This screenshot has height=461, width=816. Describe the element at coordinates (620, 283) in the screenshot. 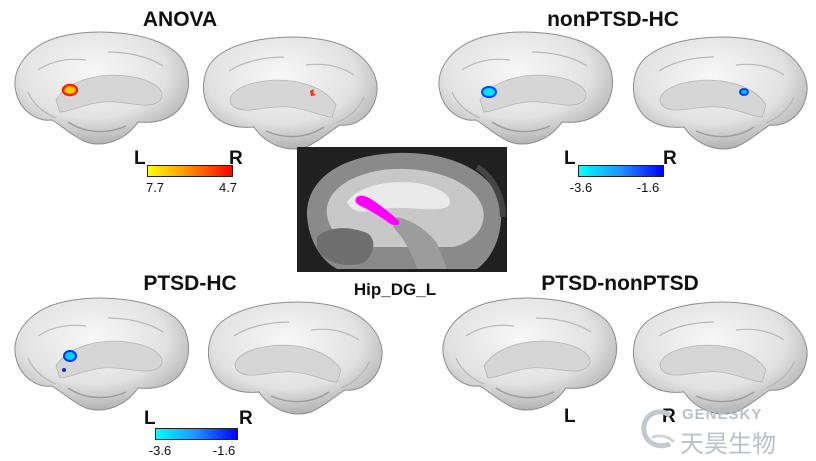

I see `ptsd-nonptsd-title: PTSD-nonPTSD` at that location.